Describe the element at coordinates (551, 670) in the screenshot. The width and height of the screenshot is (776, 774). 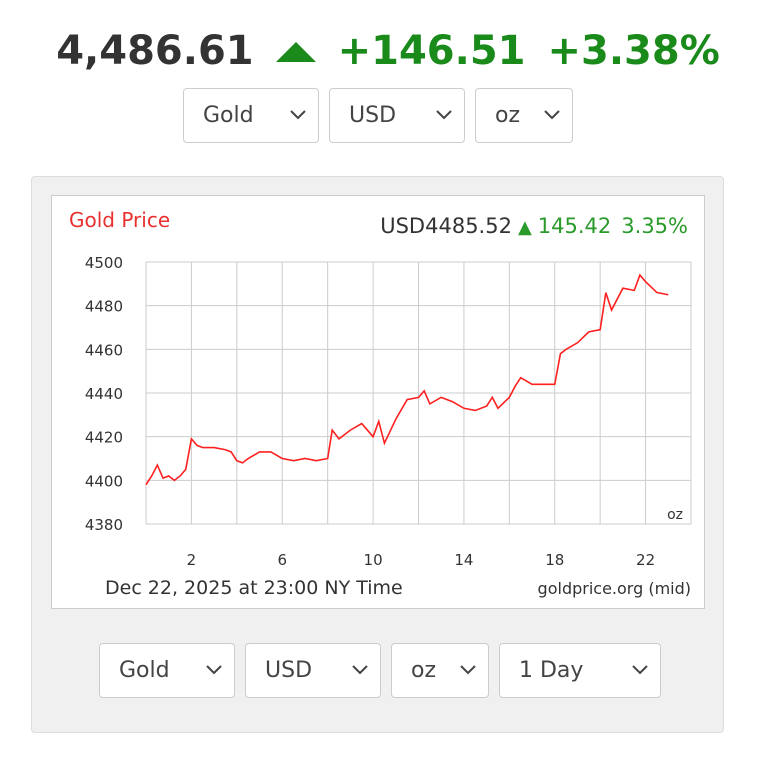
I see `select-text: 1 Day` at that location.